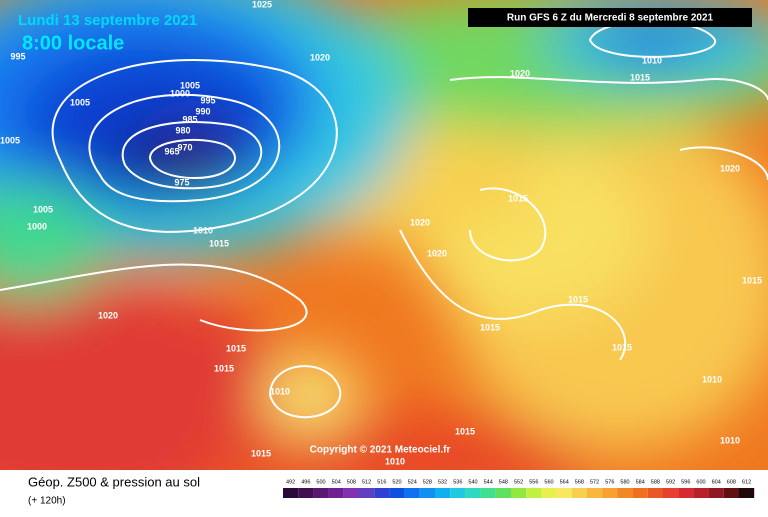 Image resolution: width=768 pixels, height=517 pixels. I want to click on legend-label: 576, so click(609, 482).